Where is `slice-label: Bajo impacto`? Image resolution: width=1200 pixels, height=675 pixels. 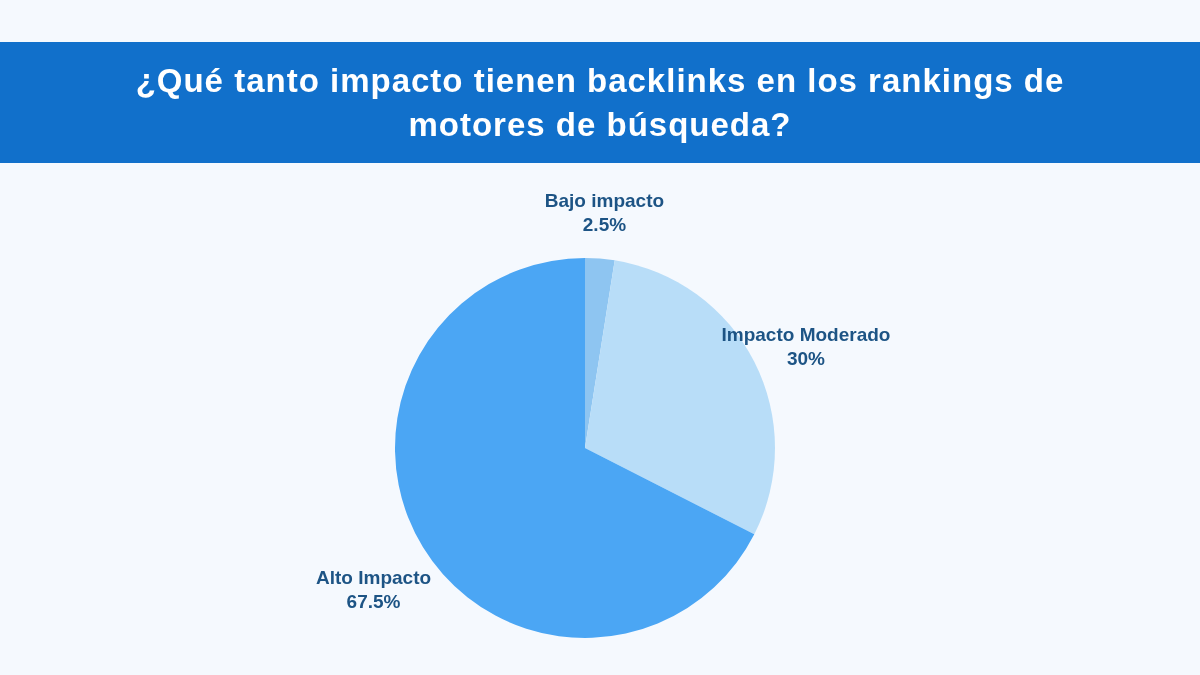
slice-label: Bajo impacto is located at coordinates (604, 200).